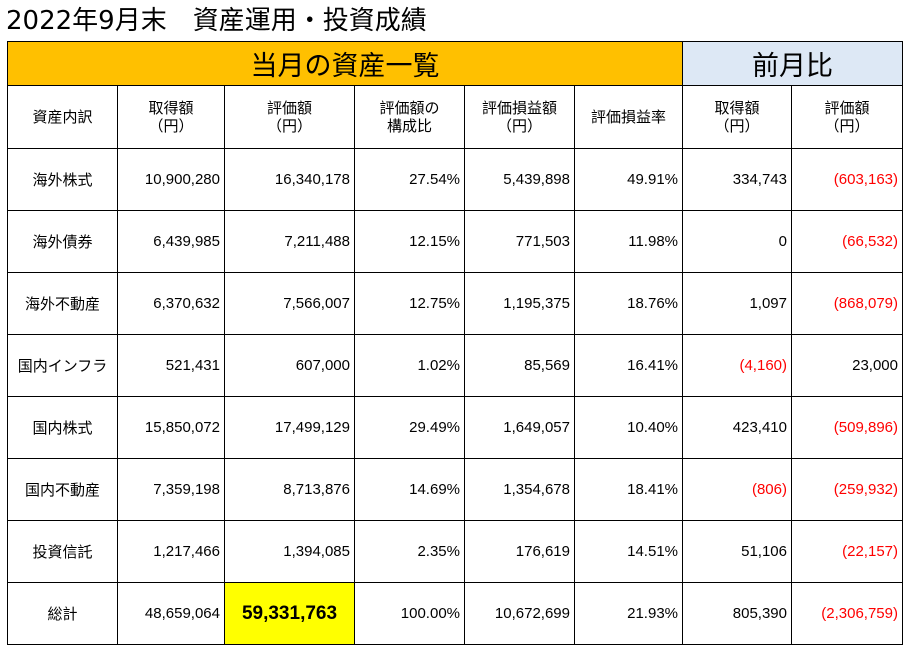 This screenshot has height=655, width=906. What do you see at coordinates (409, 108) in the screenshot?
I see `column-header-line: 評価額の` at bounding box center [409, 108].